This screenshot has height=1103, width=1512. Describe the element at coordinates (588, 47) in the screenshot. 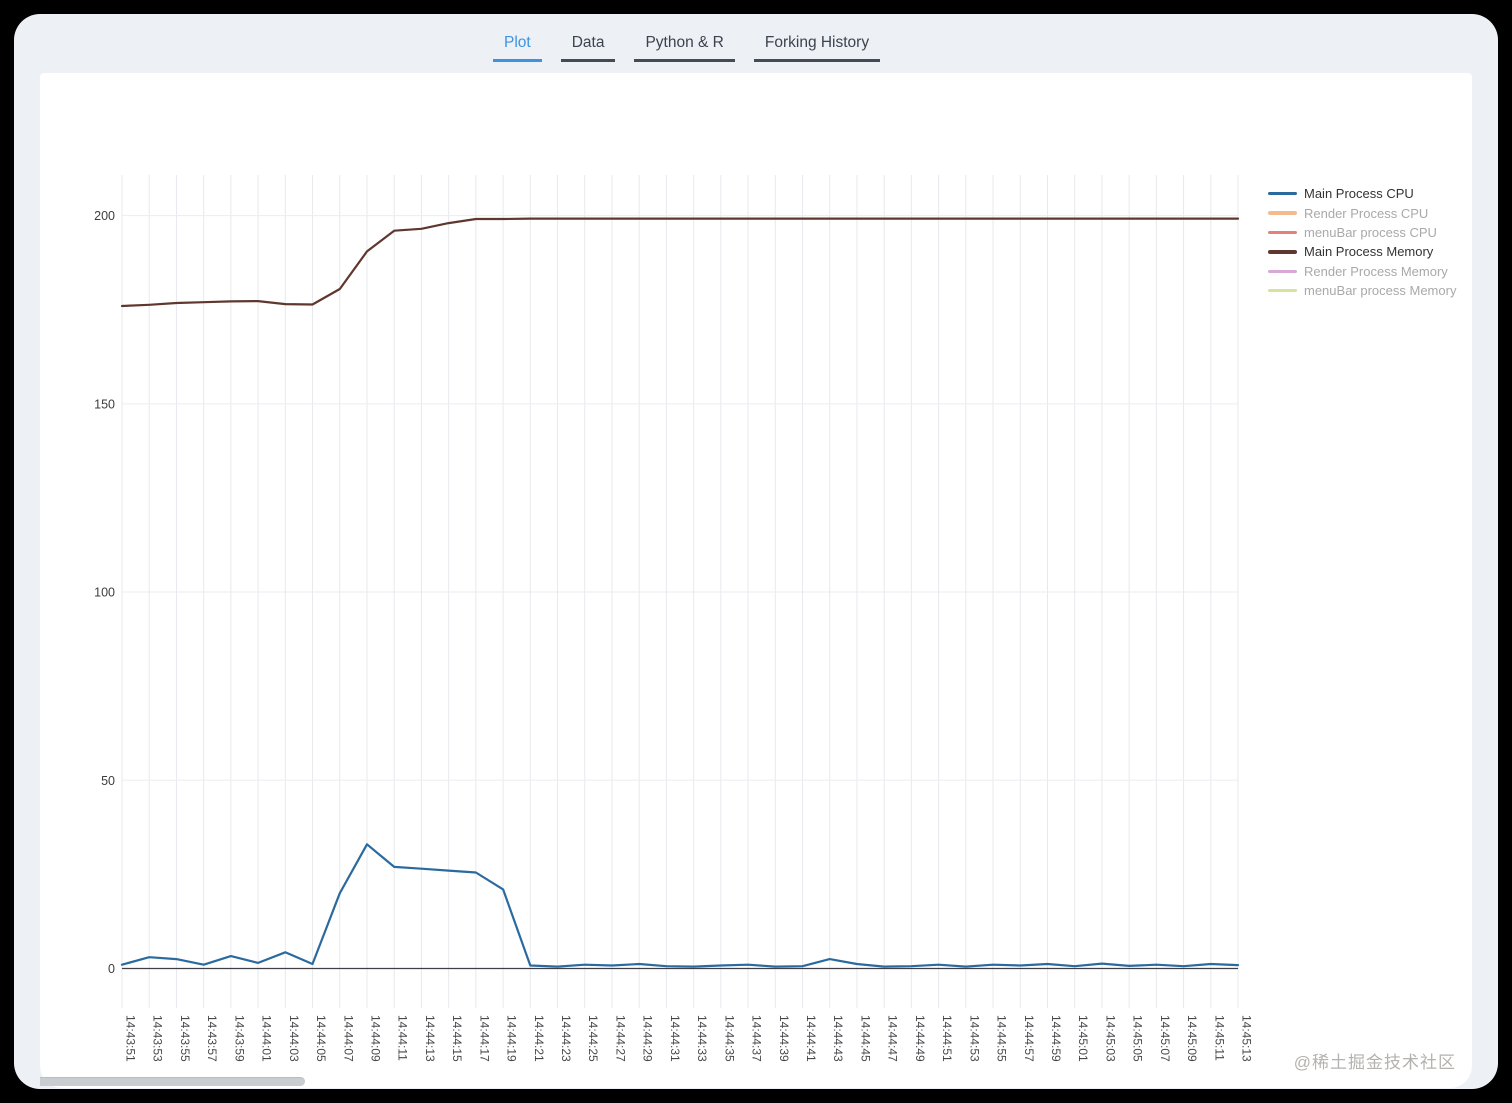

I see `tab-data: Data` at that location.